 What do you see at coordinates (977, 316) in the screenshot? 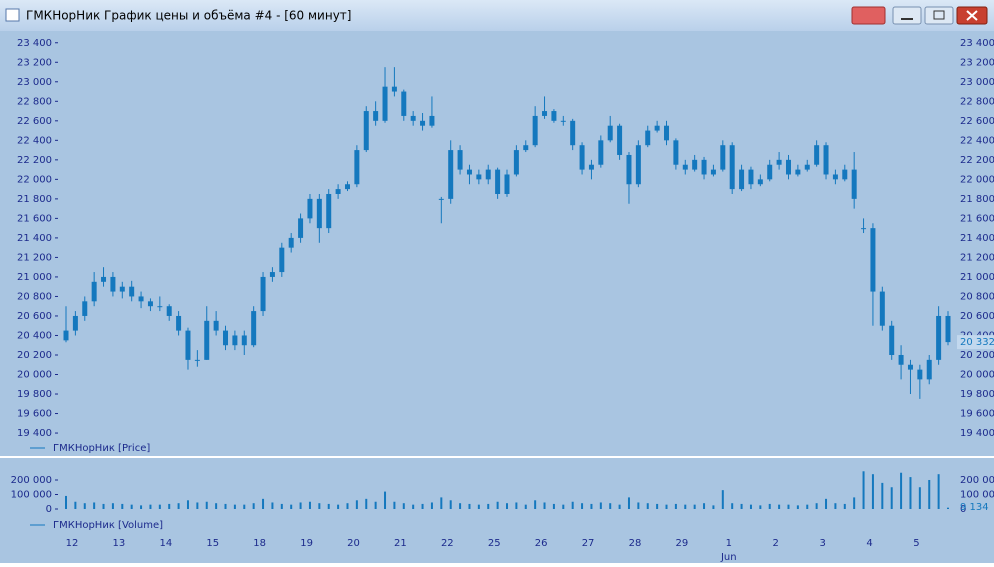
I see `y-tick-label-right: 20 600` at bounding box center [977, 316].